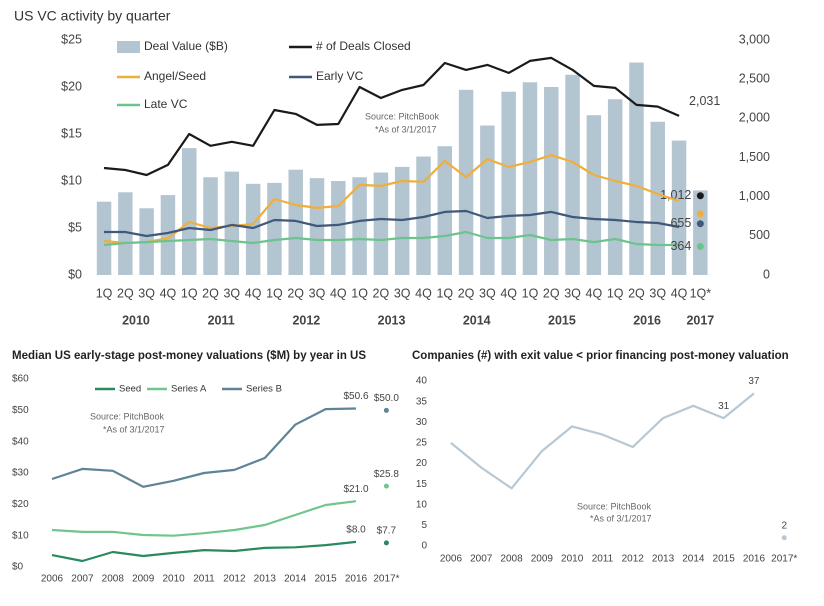 The width and height of the screenshot is (824, 606). What do you see at coordinates (82, 579) in the screenshot?
I see `x-tick-label: 2007` at bounding box center [82, 579].